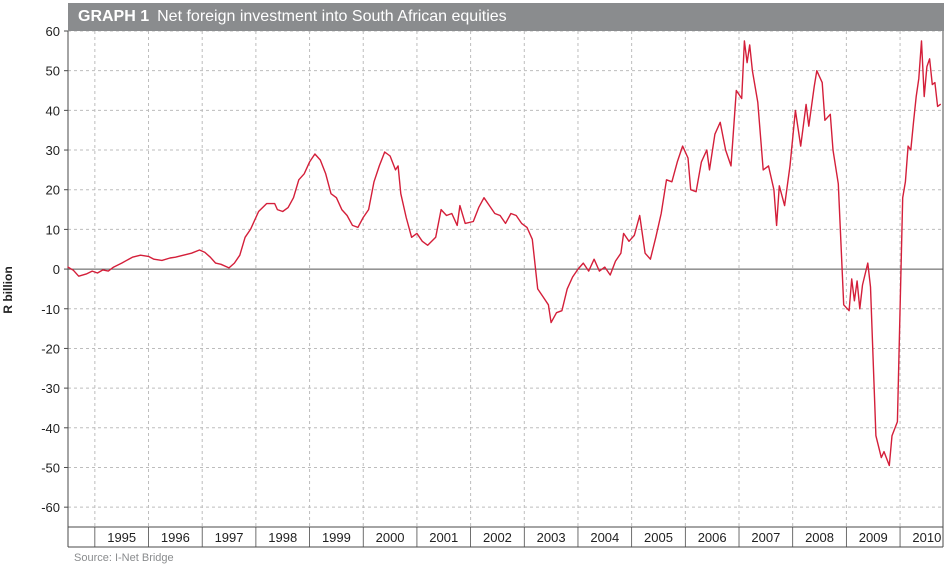  Describe the element at coordinates (551, 537) in the screenshot. I see `x-tick-label: 2003` at that location.